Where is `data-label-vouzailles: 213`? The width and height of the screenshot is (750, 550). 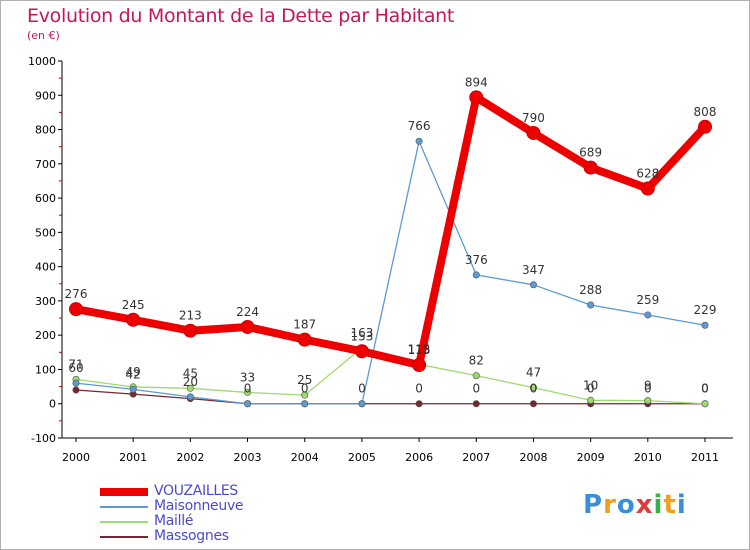 data-label-vouzailles: 213 is located at coordinates (190, 316).